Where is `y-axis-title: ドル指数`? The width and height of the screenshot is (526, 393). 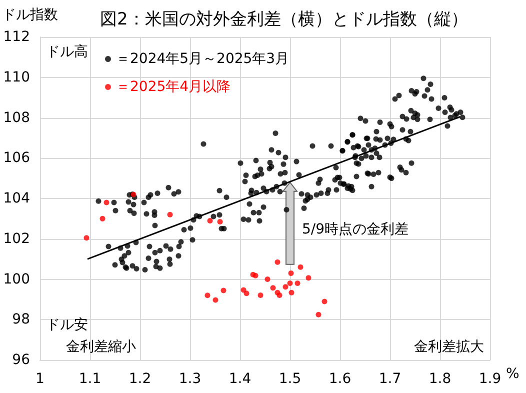 y-axis-title: ドル指数 is located at coordinates (30, 15).